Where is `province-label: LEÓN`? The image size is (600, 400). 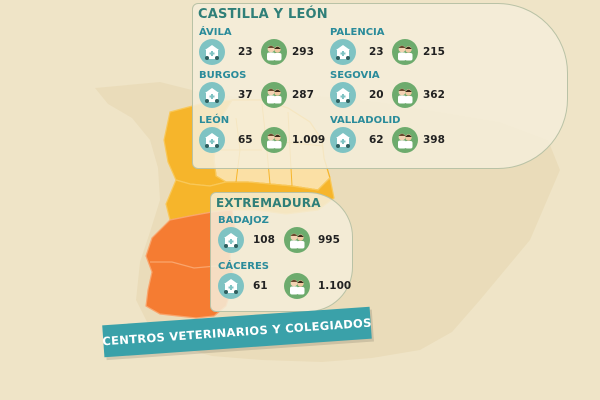
province-label: LEÓN is located at coordinates (214, 120).